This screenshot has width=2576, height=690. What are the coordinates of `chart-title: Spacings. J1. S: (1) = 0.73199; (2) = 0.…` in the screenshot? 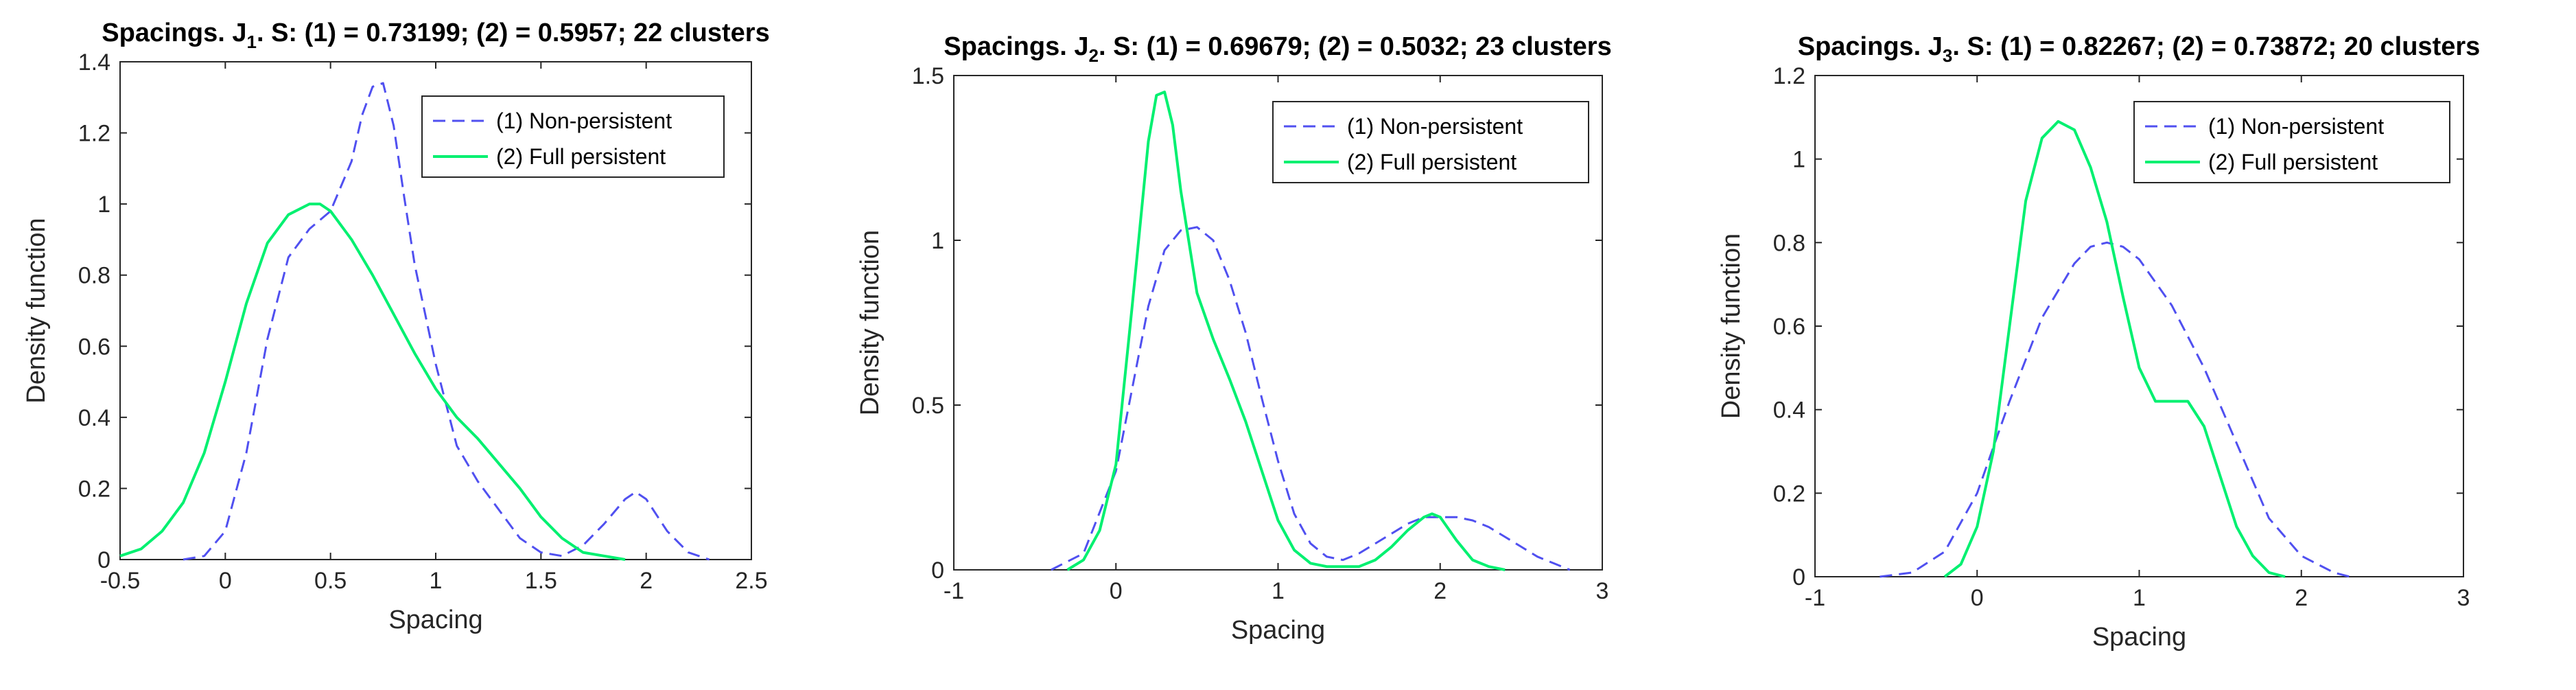 It's located at (435, 35).